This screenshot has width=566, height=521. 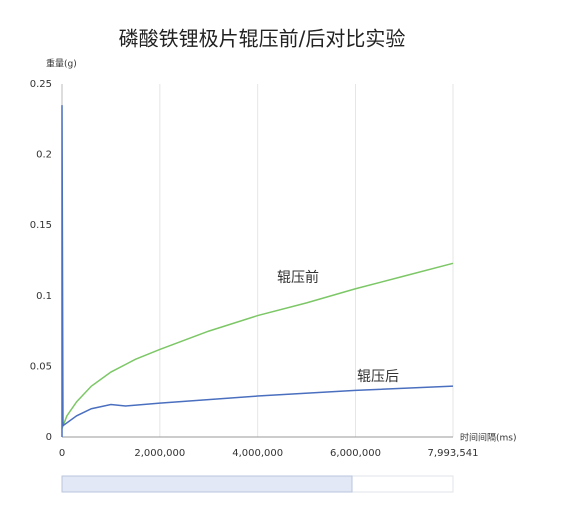 I want to click on x-tick-label: 6,000,000, so click(x=355, y=453).